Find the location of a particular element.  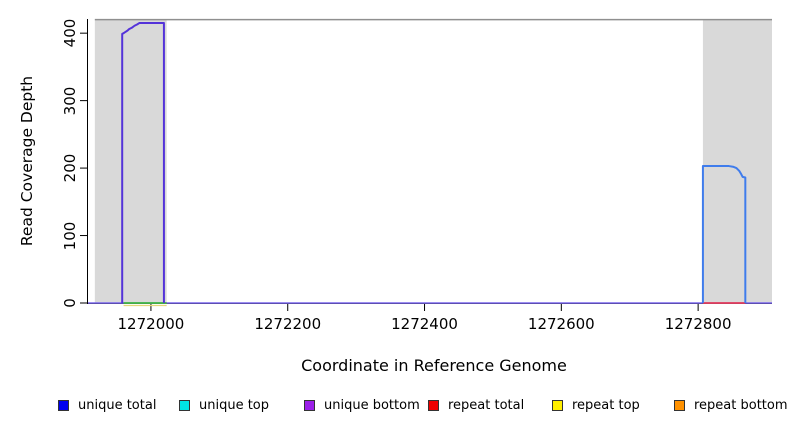

legend-label: repeat total is located at coordinates (486, 405).